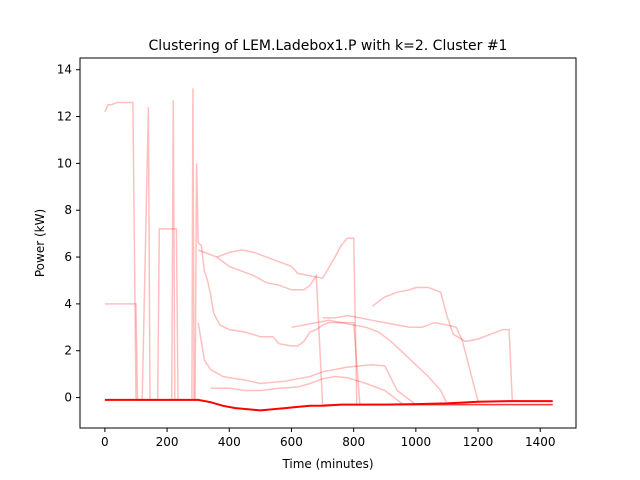  What do you see at coordinates (68, 210) in the screenshot?
I see `y-tick-label: 8` at bounding box center [68, 210].